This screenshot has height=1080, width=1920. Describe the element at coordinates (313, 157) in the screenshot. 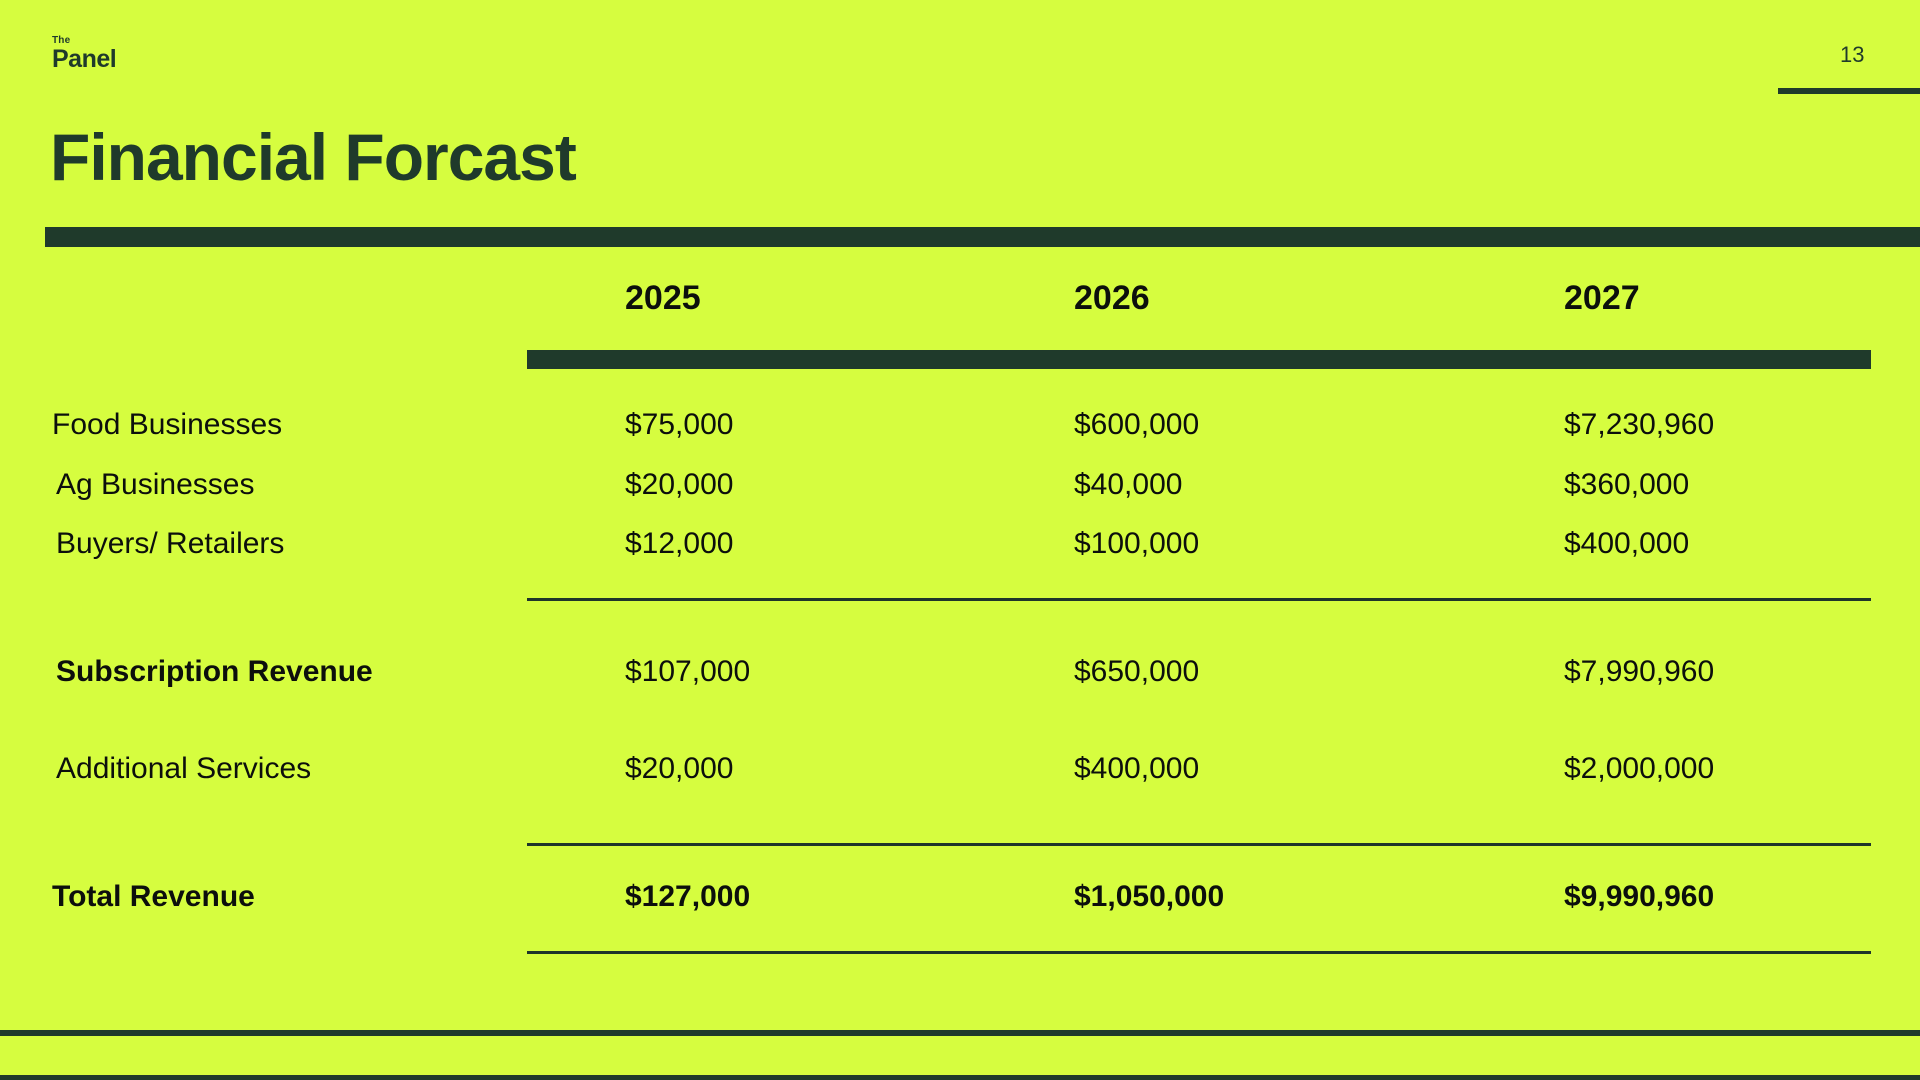

I see `page-title: Financial Forcast` at that location.